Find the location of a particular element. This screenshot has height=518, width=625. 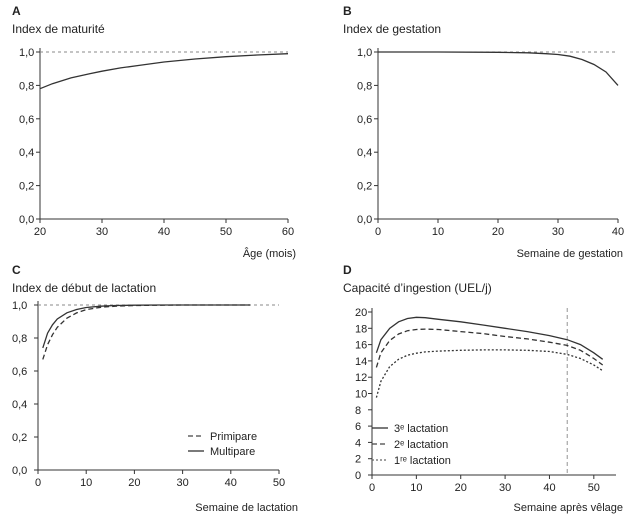

chart-title: Capacité d’ingestion (UEL/j) is located at coordinates (417, 288).